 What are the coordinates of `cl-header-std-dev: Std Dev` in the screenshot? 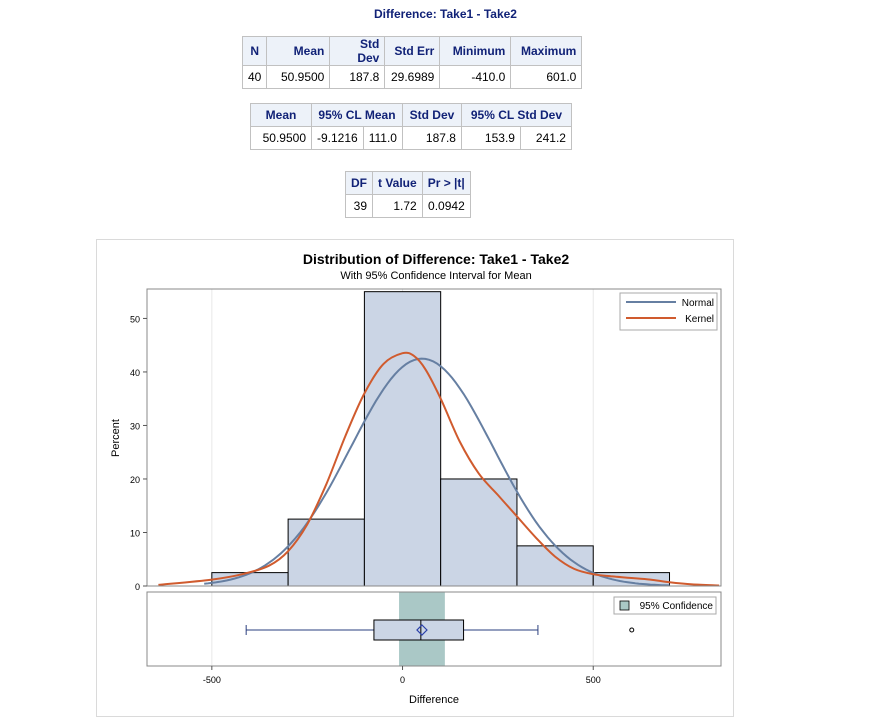 It's located at (431, 115).